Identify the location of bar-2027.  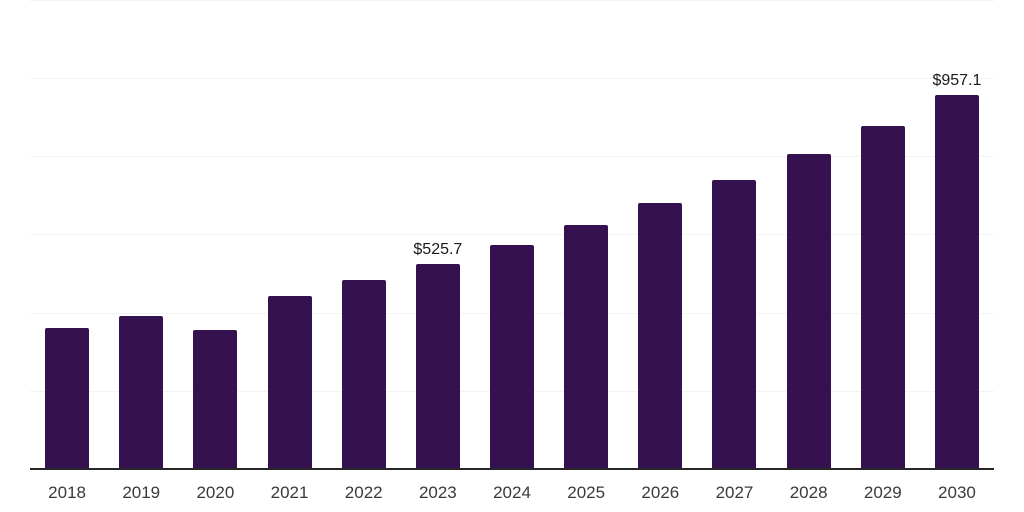
(734, 324).